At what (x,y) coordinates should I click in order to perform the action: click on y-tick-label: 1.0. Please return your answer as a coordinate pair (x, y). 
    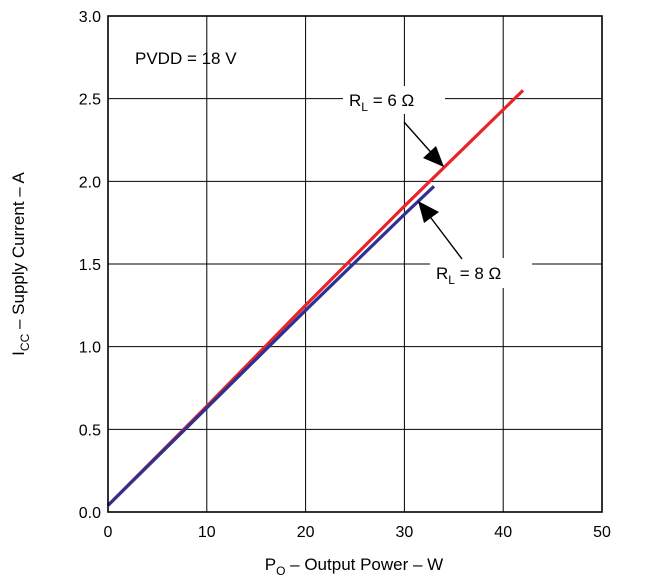
    Looking at the image, I should click on (90, 348).